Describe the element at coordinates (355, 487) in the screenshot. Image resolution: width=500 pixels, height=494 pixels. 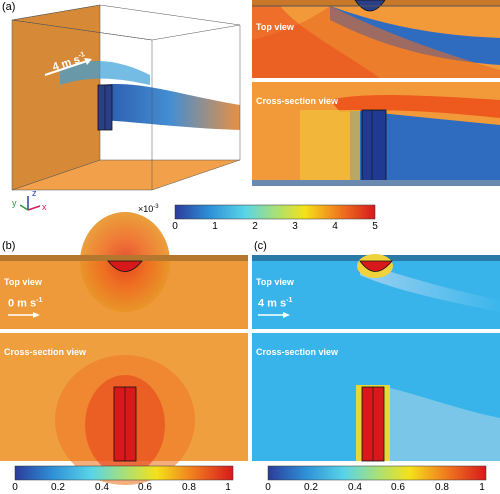
I see `colorbar-c-tick: 0.4` at that location.